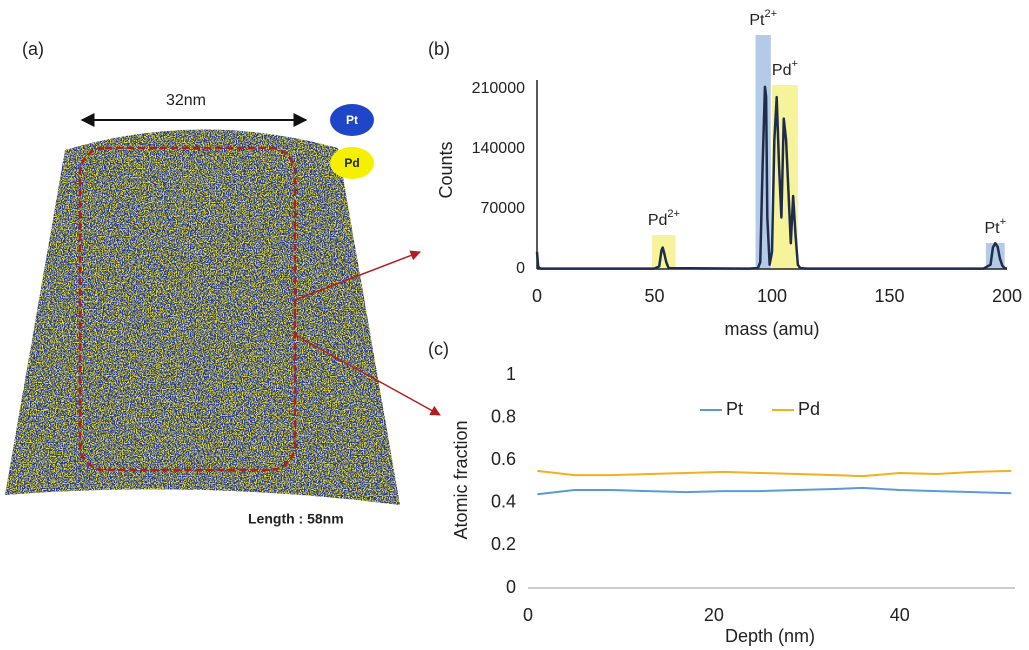 The height and width of the screenshot is (650, 1029). Describe the element at coordinates (900, 615) in the screenshot. I see `x-tick-label: 40` at that location.